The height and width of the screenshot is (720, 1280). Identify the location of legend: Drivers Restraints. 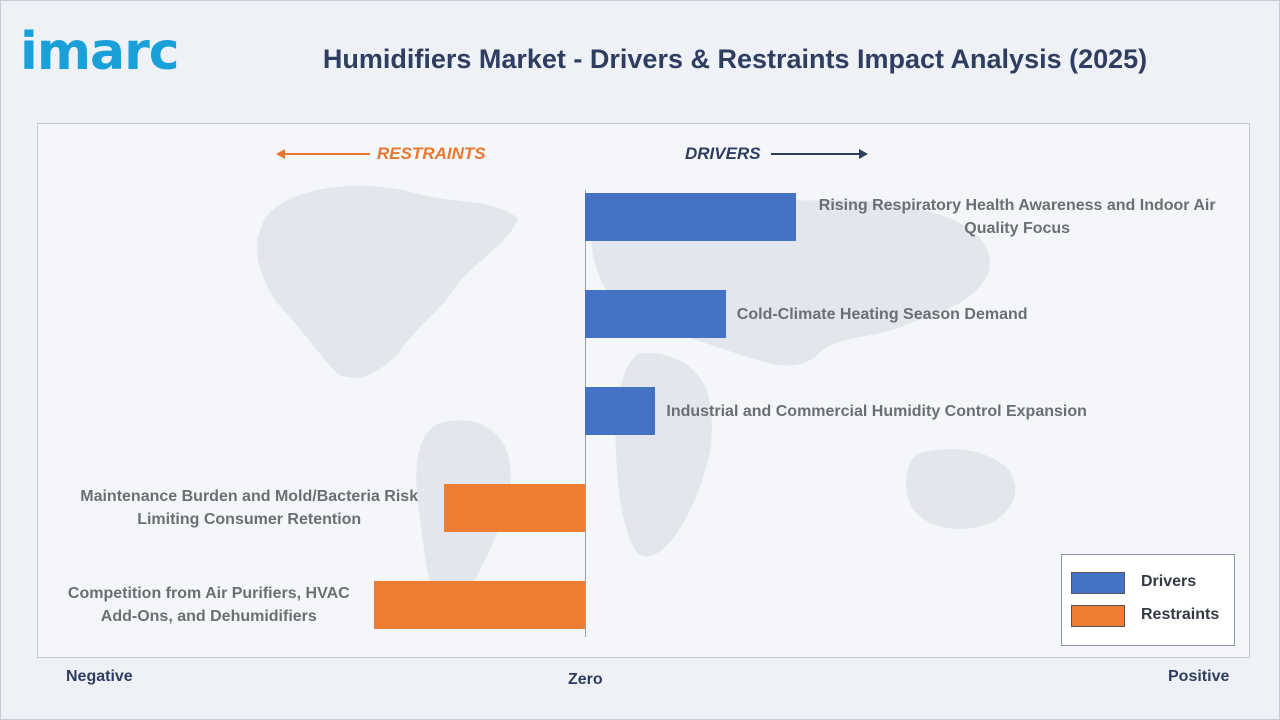
(1148, 600).